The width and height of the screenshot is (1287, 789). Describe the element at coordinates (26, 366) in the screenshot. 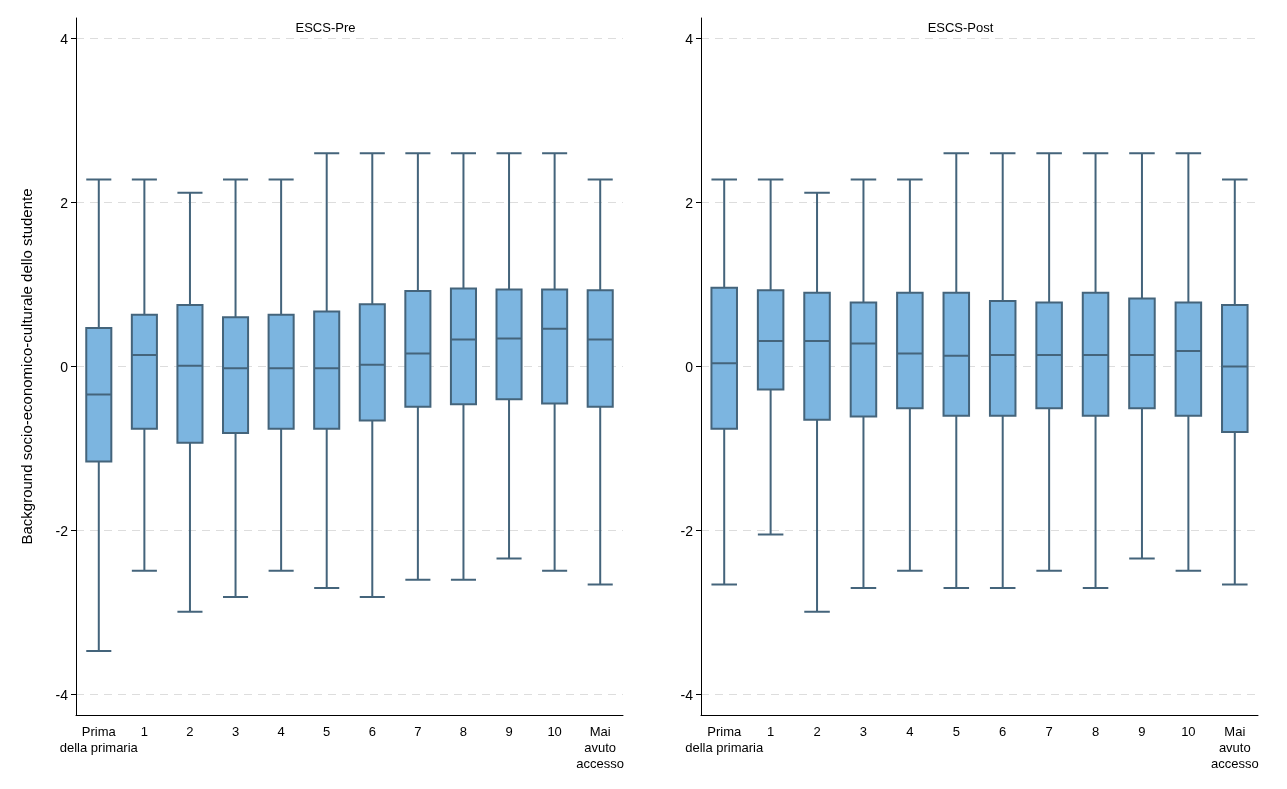

I see `y-axis-title: Background socio-economico-culturale dello studente` at that location.